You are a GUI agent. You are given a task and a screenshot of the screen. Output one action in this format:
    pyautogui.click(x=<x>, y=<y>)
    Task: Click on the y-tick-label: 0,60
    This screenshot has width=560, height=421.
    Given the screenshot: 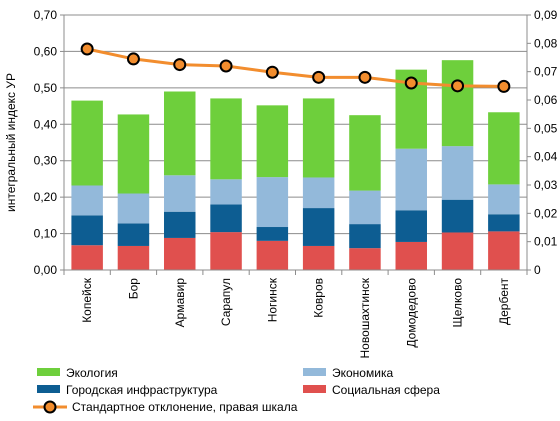 What is the action you would take?
    pyautogui.click(x=46, y=51)
    